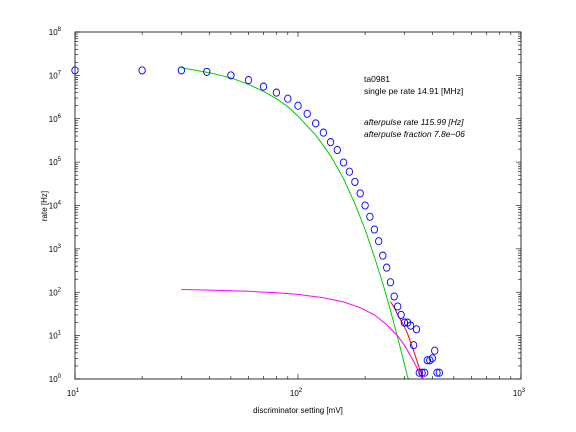  Describe the element at coordinates (298, 410) in the screenshot. I see `x-axis-label: discriminator setting [mV]` at that location.